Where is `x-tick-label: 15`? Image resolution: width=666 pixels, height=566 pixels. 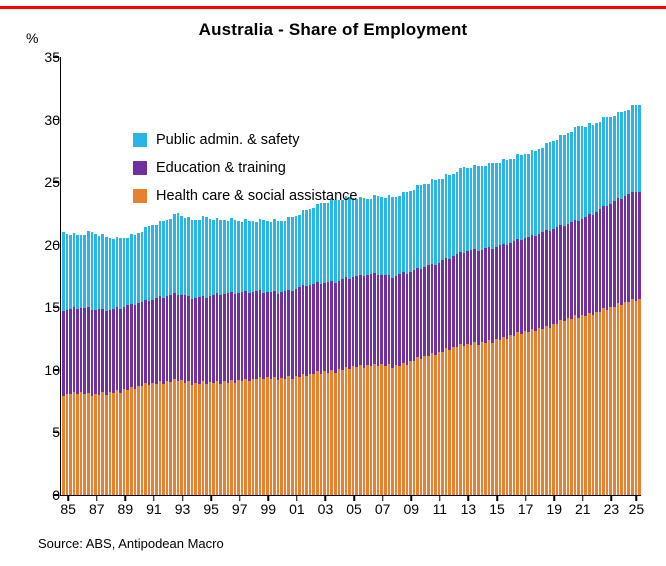 x-tick-label: 15 is located at coordinates (497, 509).